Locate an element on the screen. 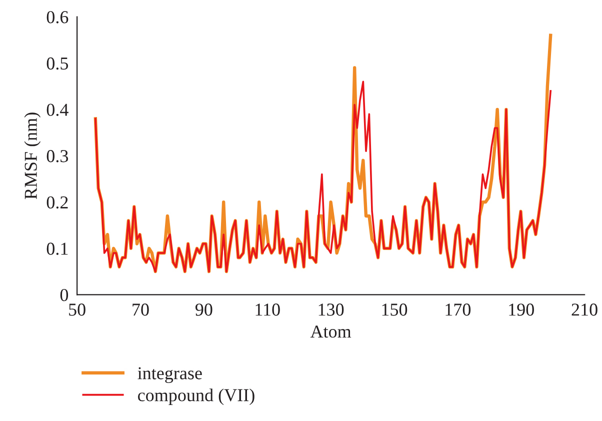 The image size is (602, 421). y-tick-label: 0.2 is located at coordinates (57, 202).